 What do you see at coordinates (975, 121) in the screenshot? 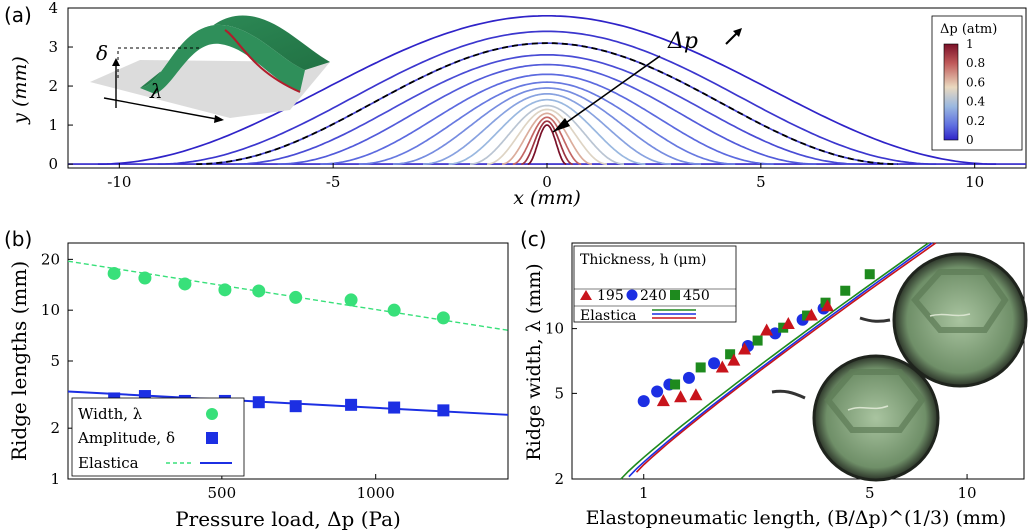
I see `colorbar-tick-4: 0.2` at bounding box center [975, 121].